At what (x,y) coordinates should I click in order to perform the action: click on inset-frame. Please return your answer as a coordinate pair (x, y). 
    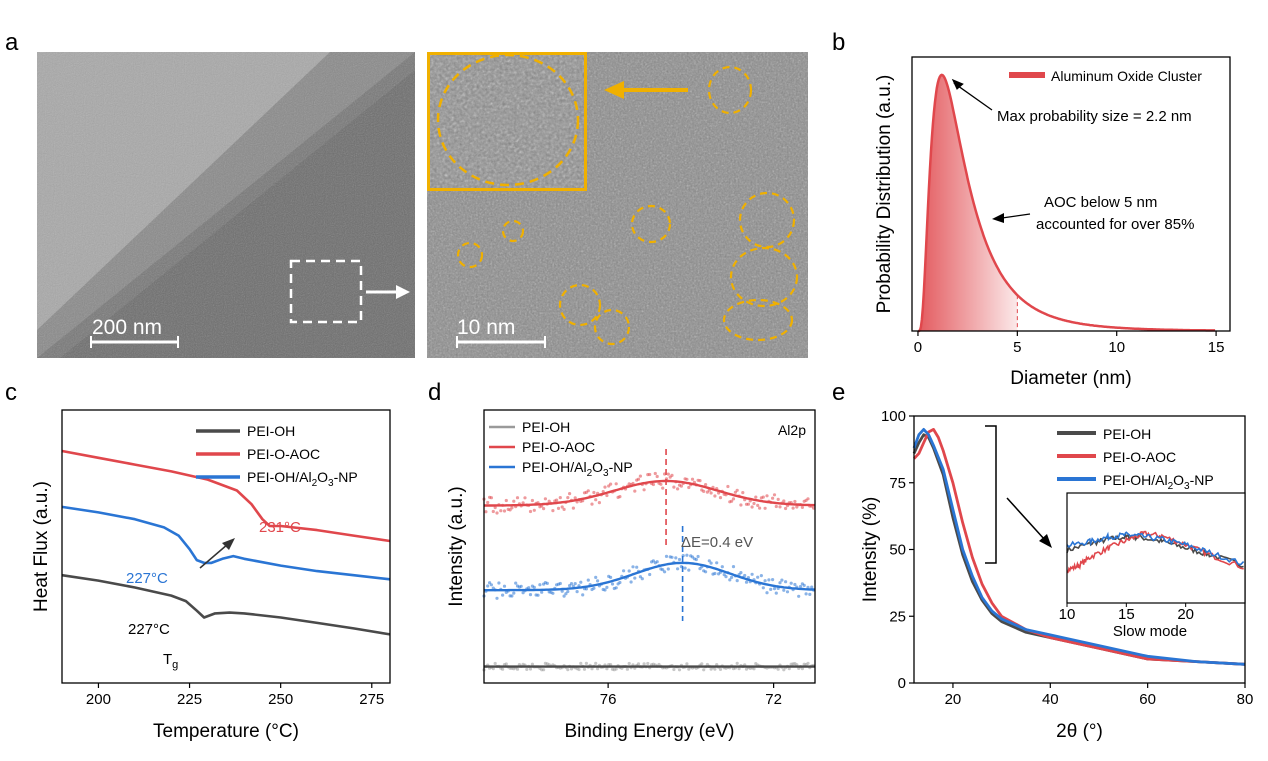
    Looking at the image, I should click on (1156, 548).